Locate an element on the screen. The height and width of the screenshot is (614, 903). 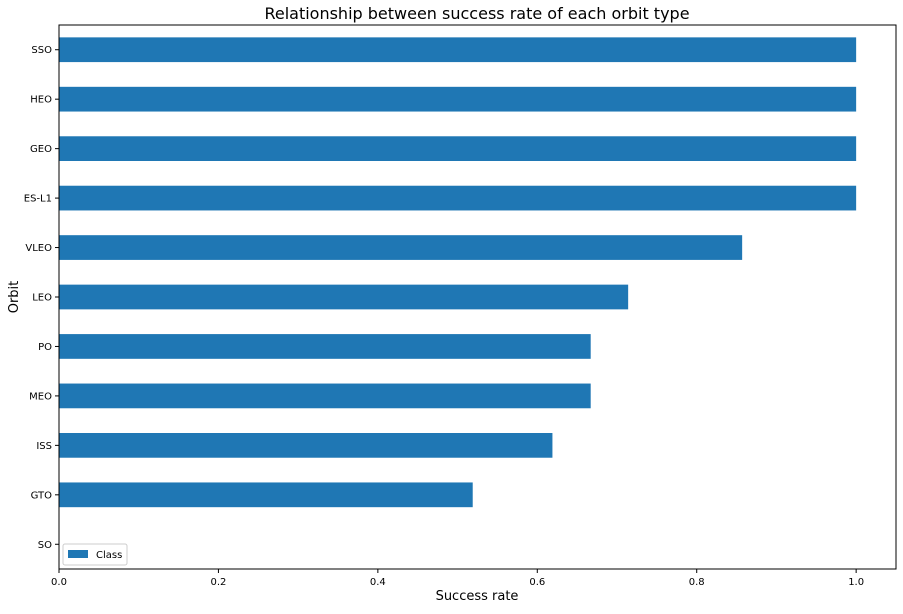
y-axis-label: Orbit is located at coordinates (14, 297).